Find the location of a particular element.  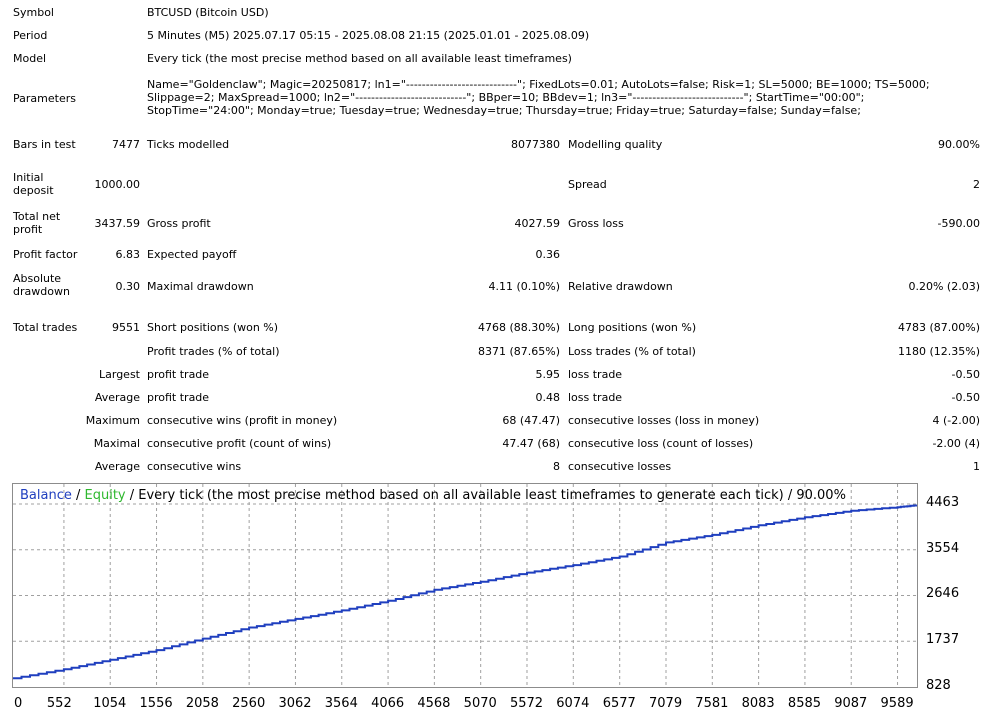

largest-profit-label: profit trade is located at coordinates (178, 374).